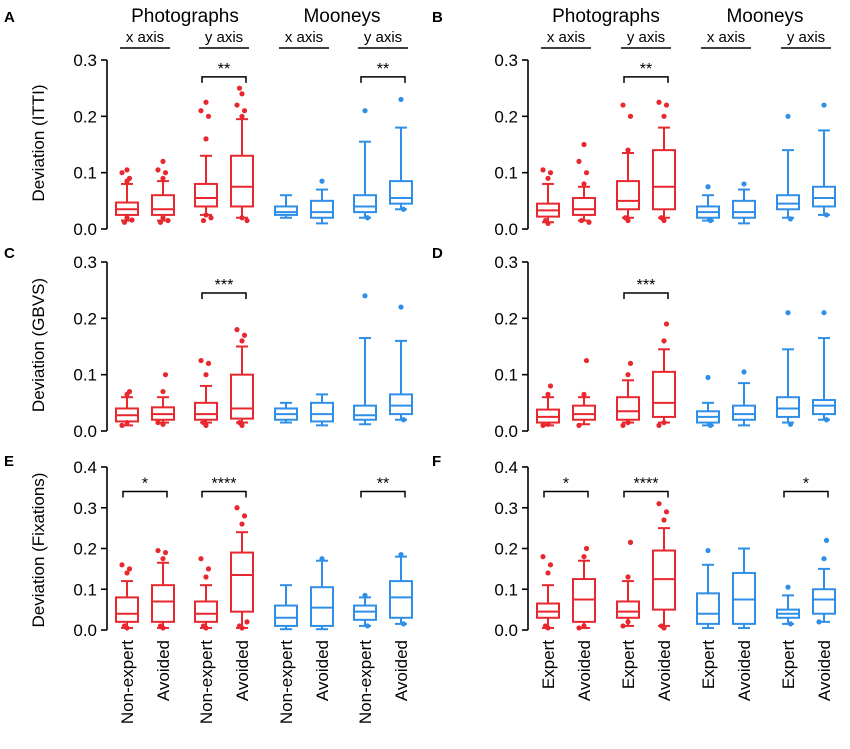  What do you see at coordinates (566, 37) in the screenshot?
I see `subheader-x-axis-photographs-right: x axis` at bounding box center [566, 37].